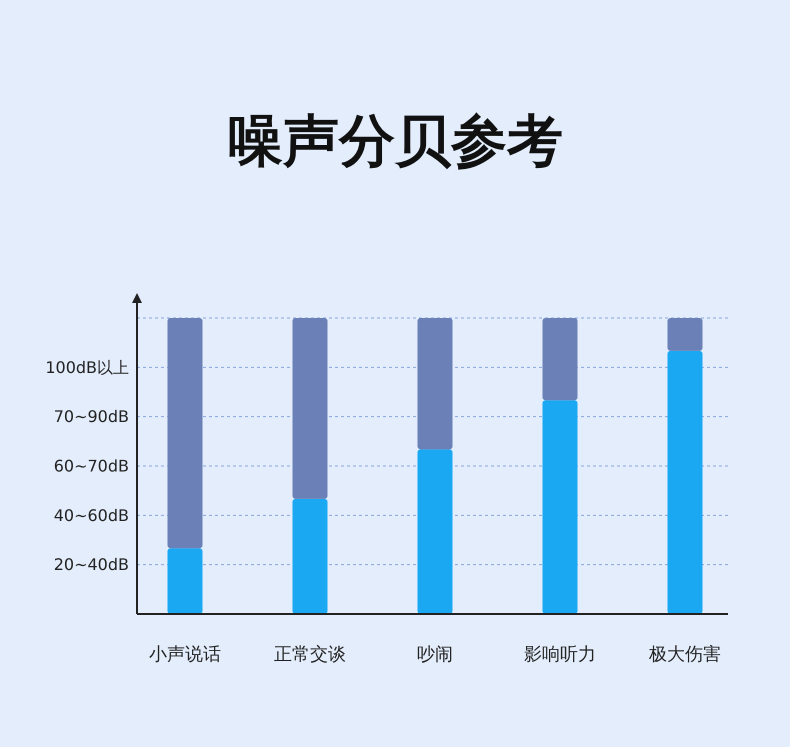 This screenshot has height=747, width=790. What do you see at coordinates (91, 564) in the screenshot?
I see `ref-line-label: 20~40dB` at bounding box center [91, 564].